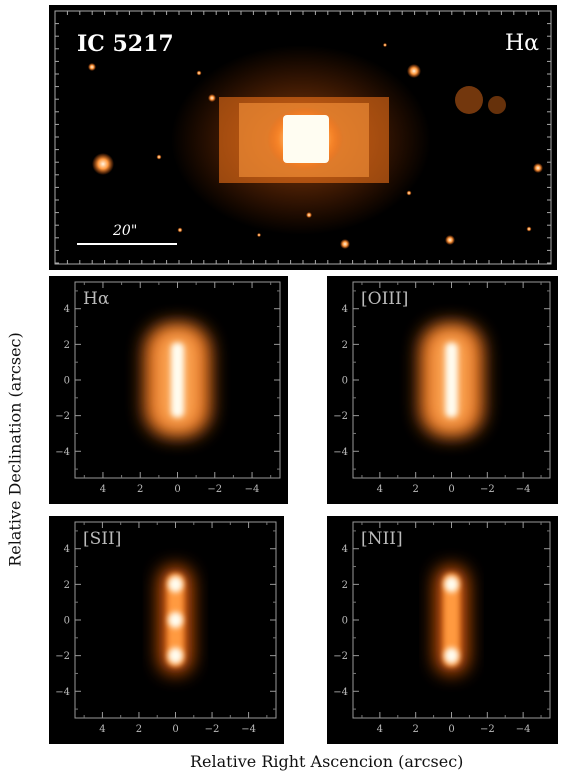  I want to click on panel-halpha: 4 4 2 2 0 0 −2 −2 −4 −4 Hα, so click(168, 390).